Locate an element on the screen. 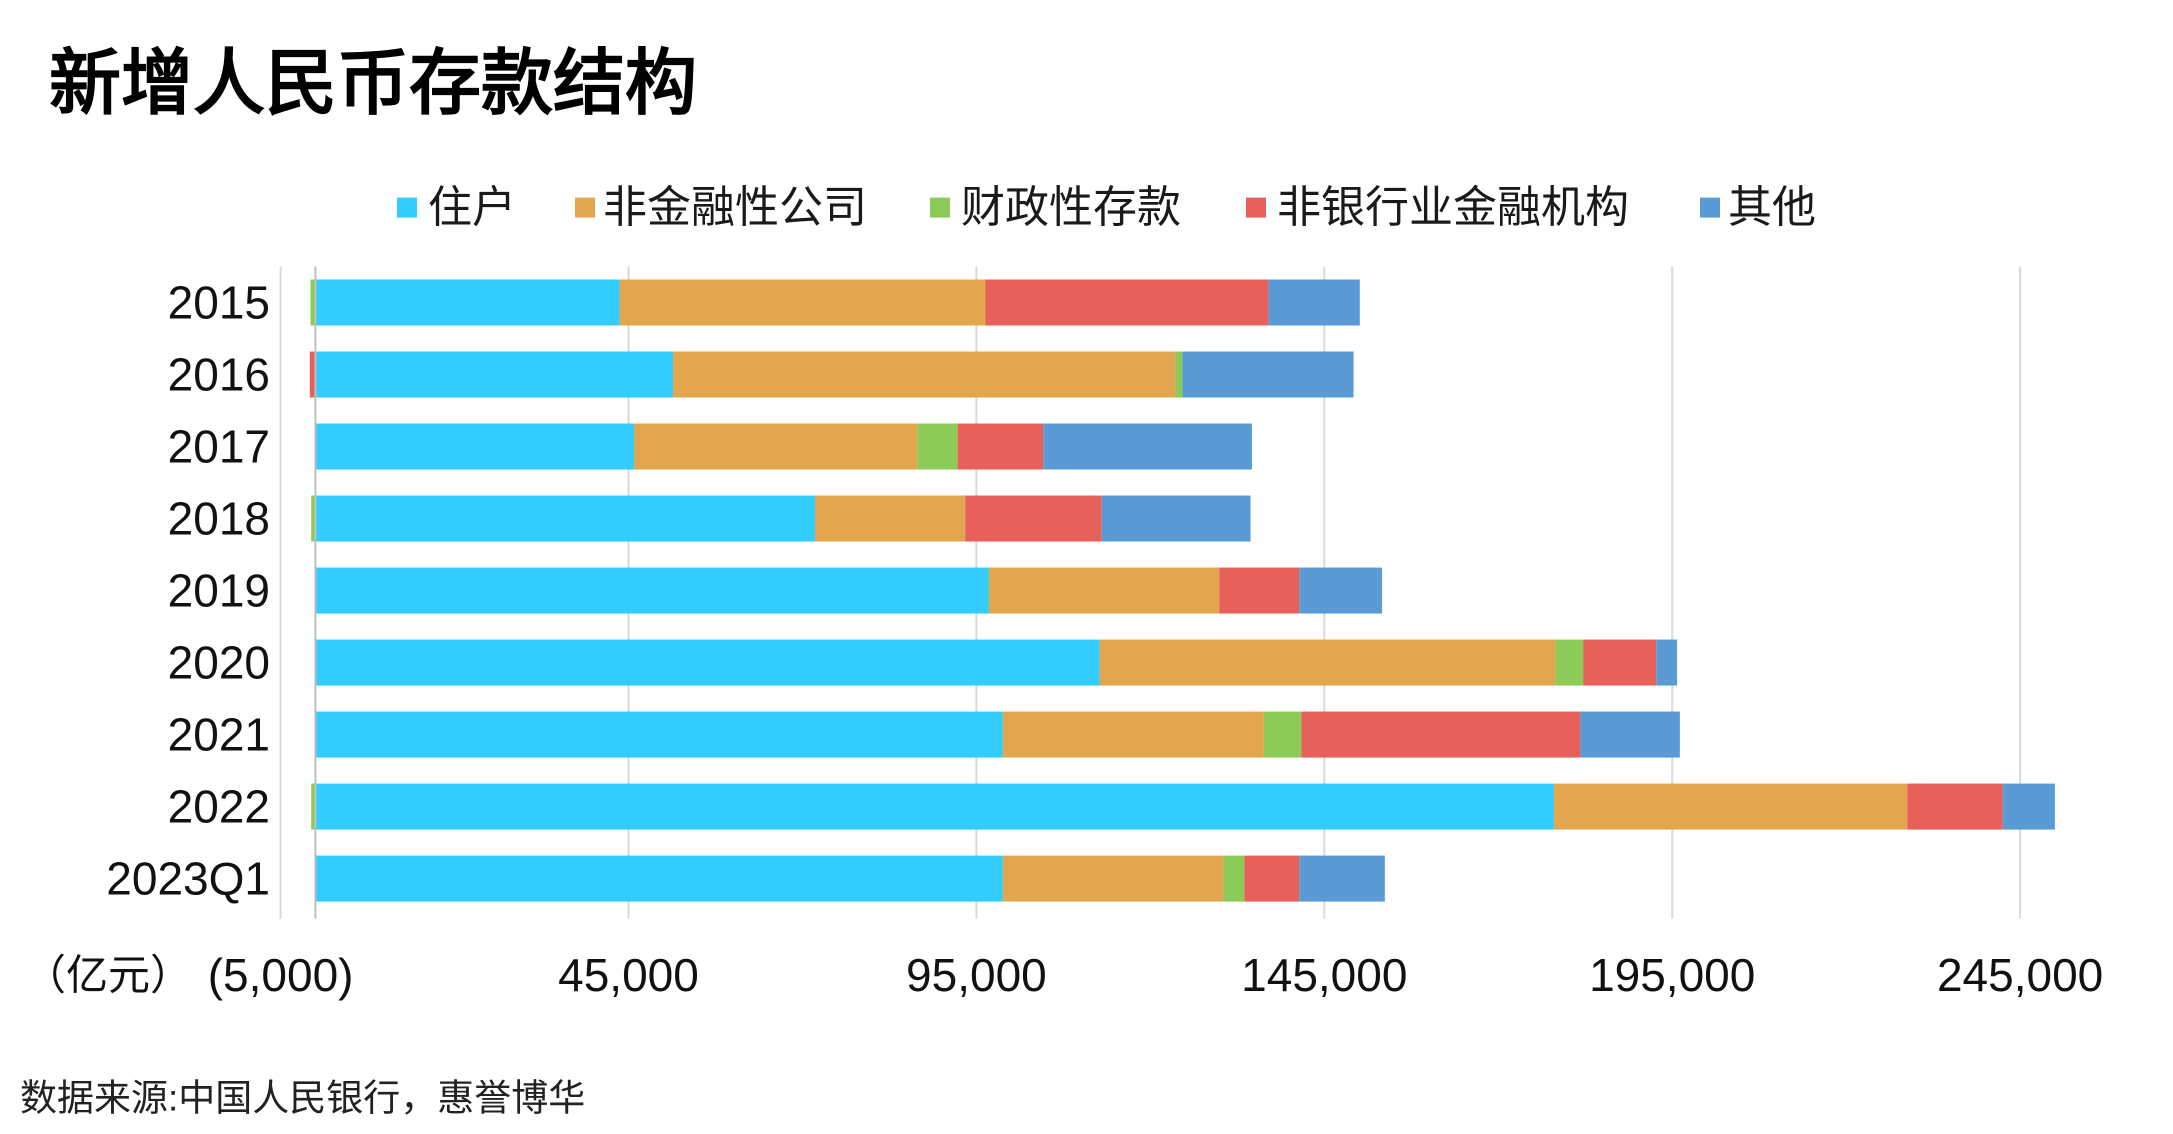 The width and height of the screenshot is (2173, 1134). legend-swatch-nonbank-fi is located at coordinates (1256, 207).